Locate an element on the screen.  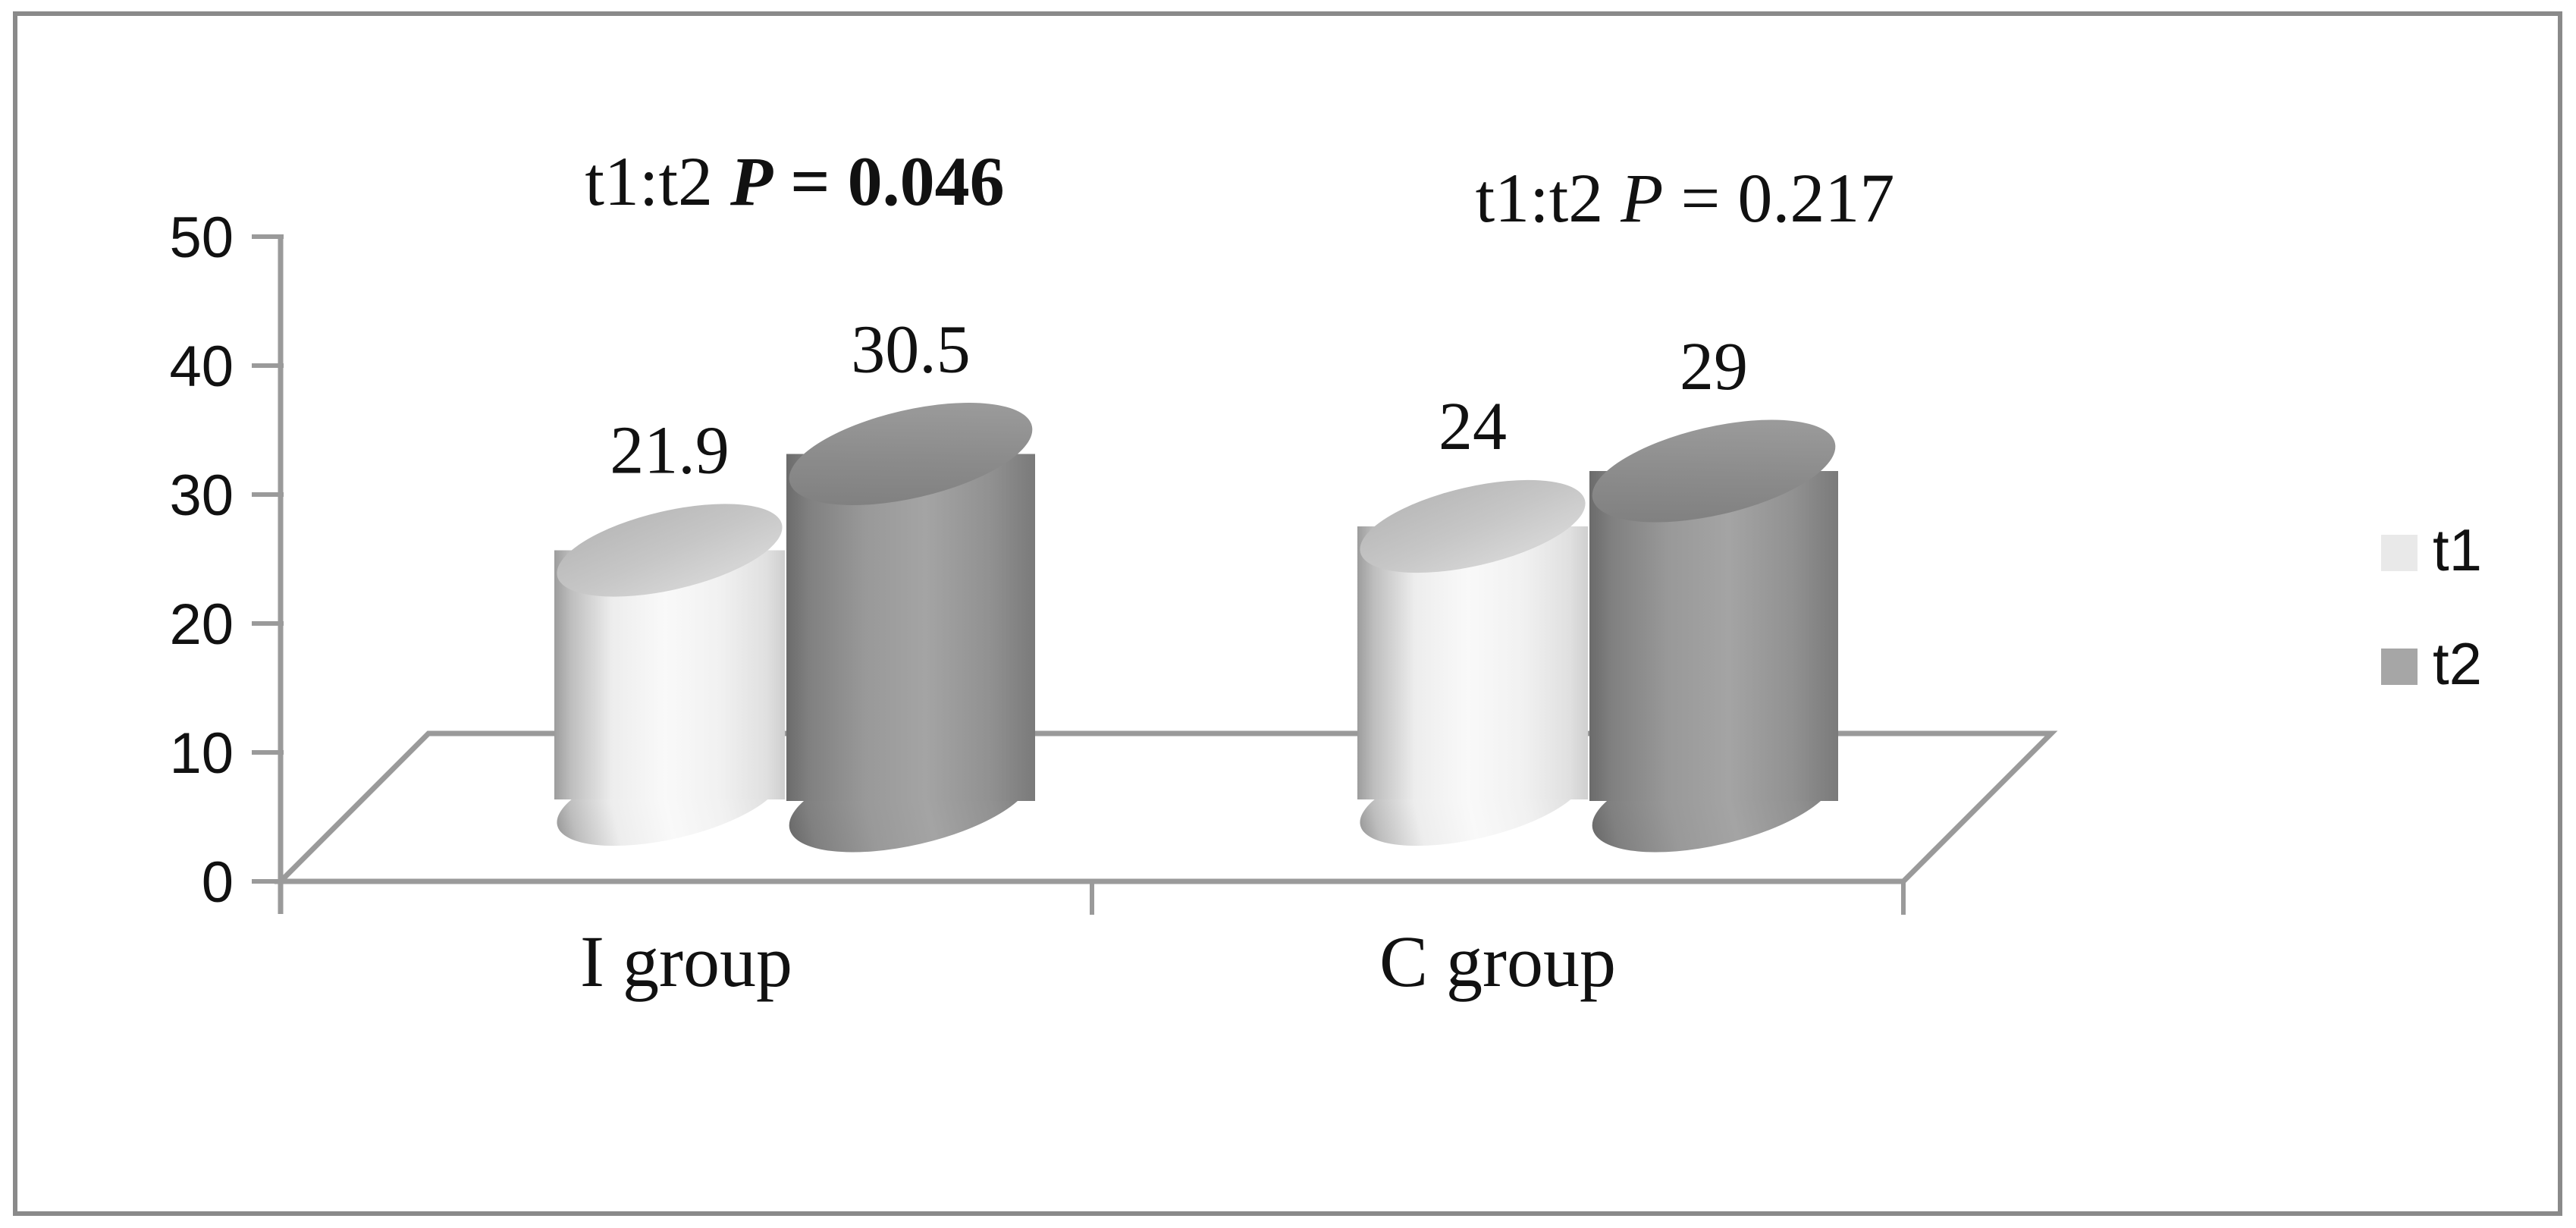
data-label: 21.9 is located at coordinates (670, 450).